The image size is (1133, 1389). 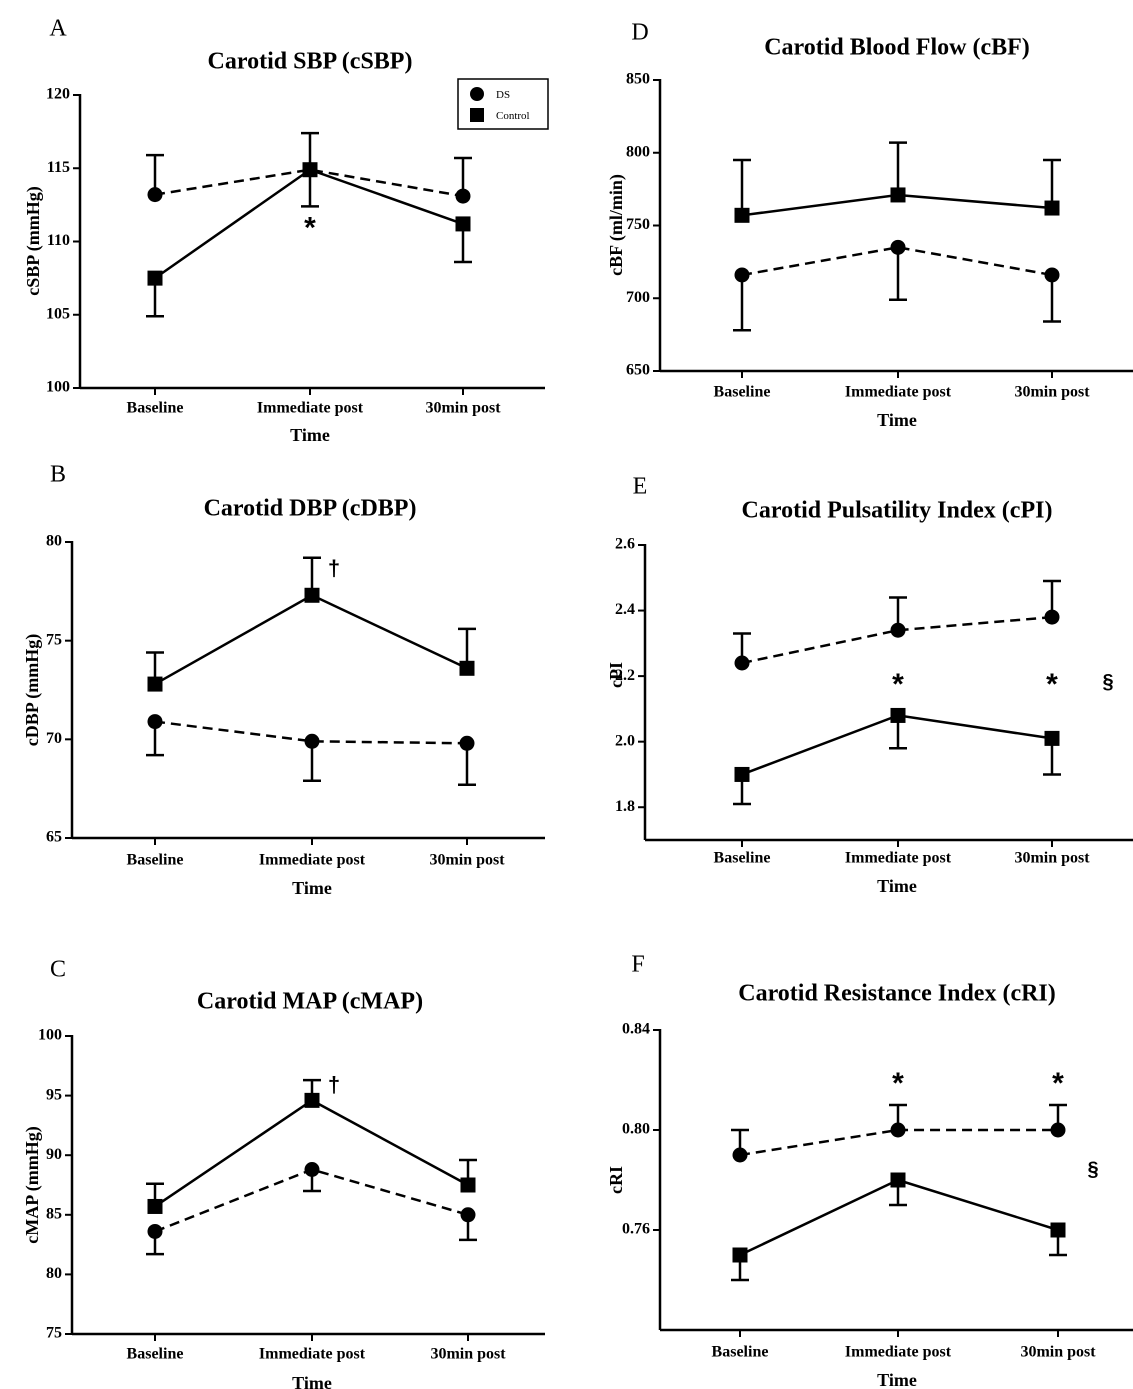 What do you see at coordinates (463, 196) in the screenshot?
I see `panel-a-ds-point-30min-post` at bounding box center [463, 196].